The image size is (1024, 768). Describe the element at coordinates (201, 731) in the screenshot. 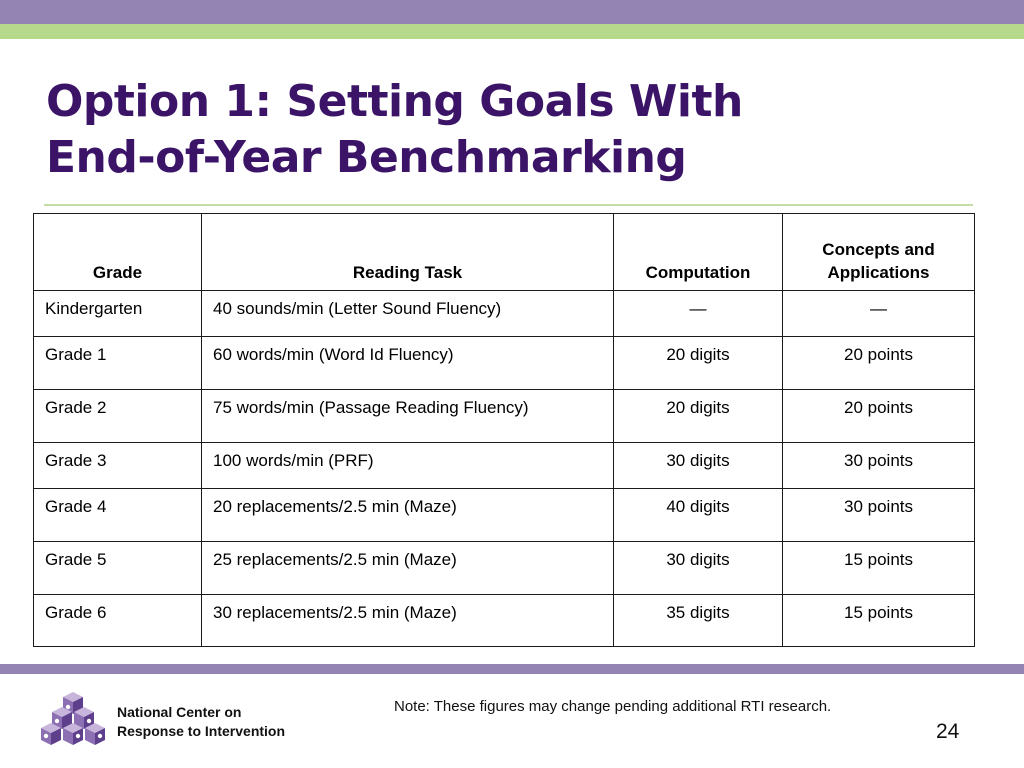

I see `organization-name-line-2: Response to Intervention` at that location.